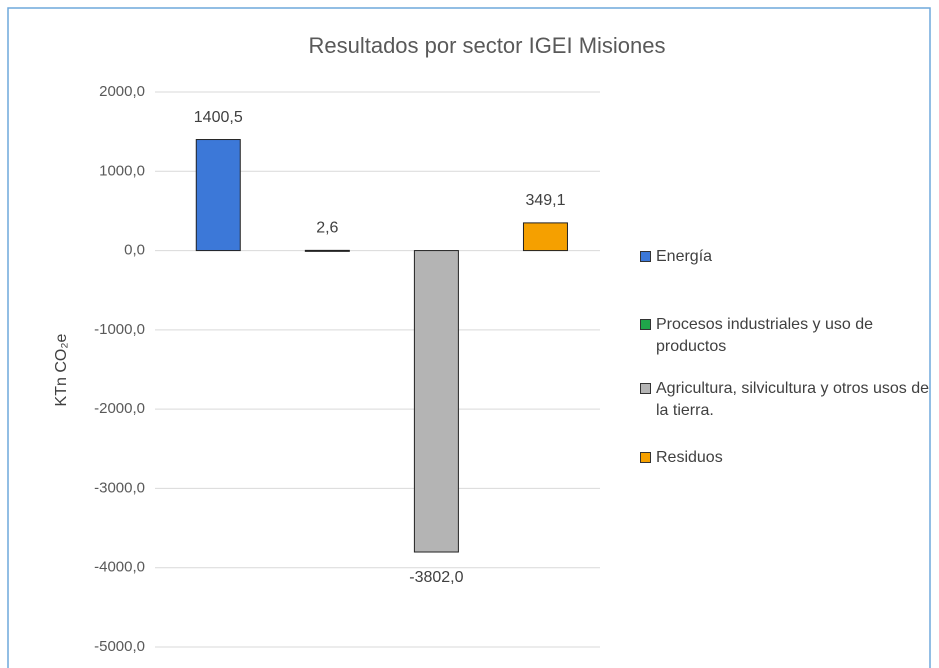  Describe the element at coordinates (689, 457) in the screenshot. I see `legend-label: Residuos` at that location.